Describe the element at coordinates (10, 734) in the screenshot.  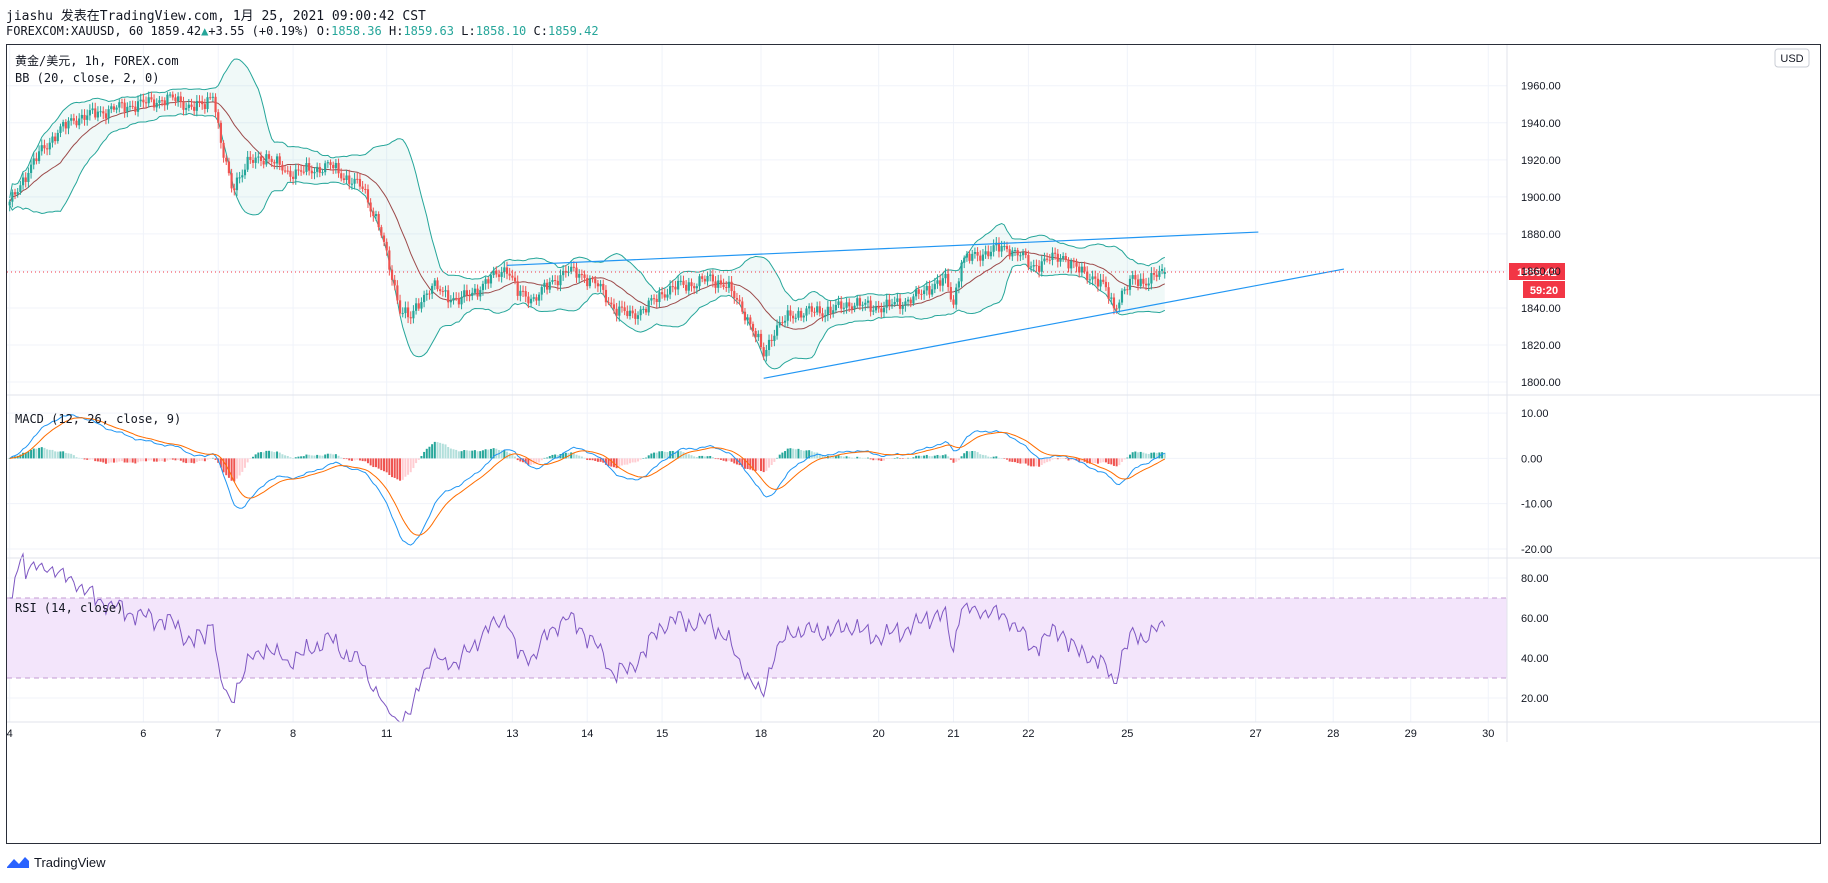
I see `time-tick-label: 4` at that location.